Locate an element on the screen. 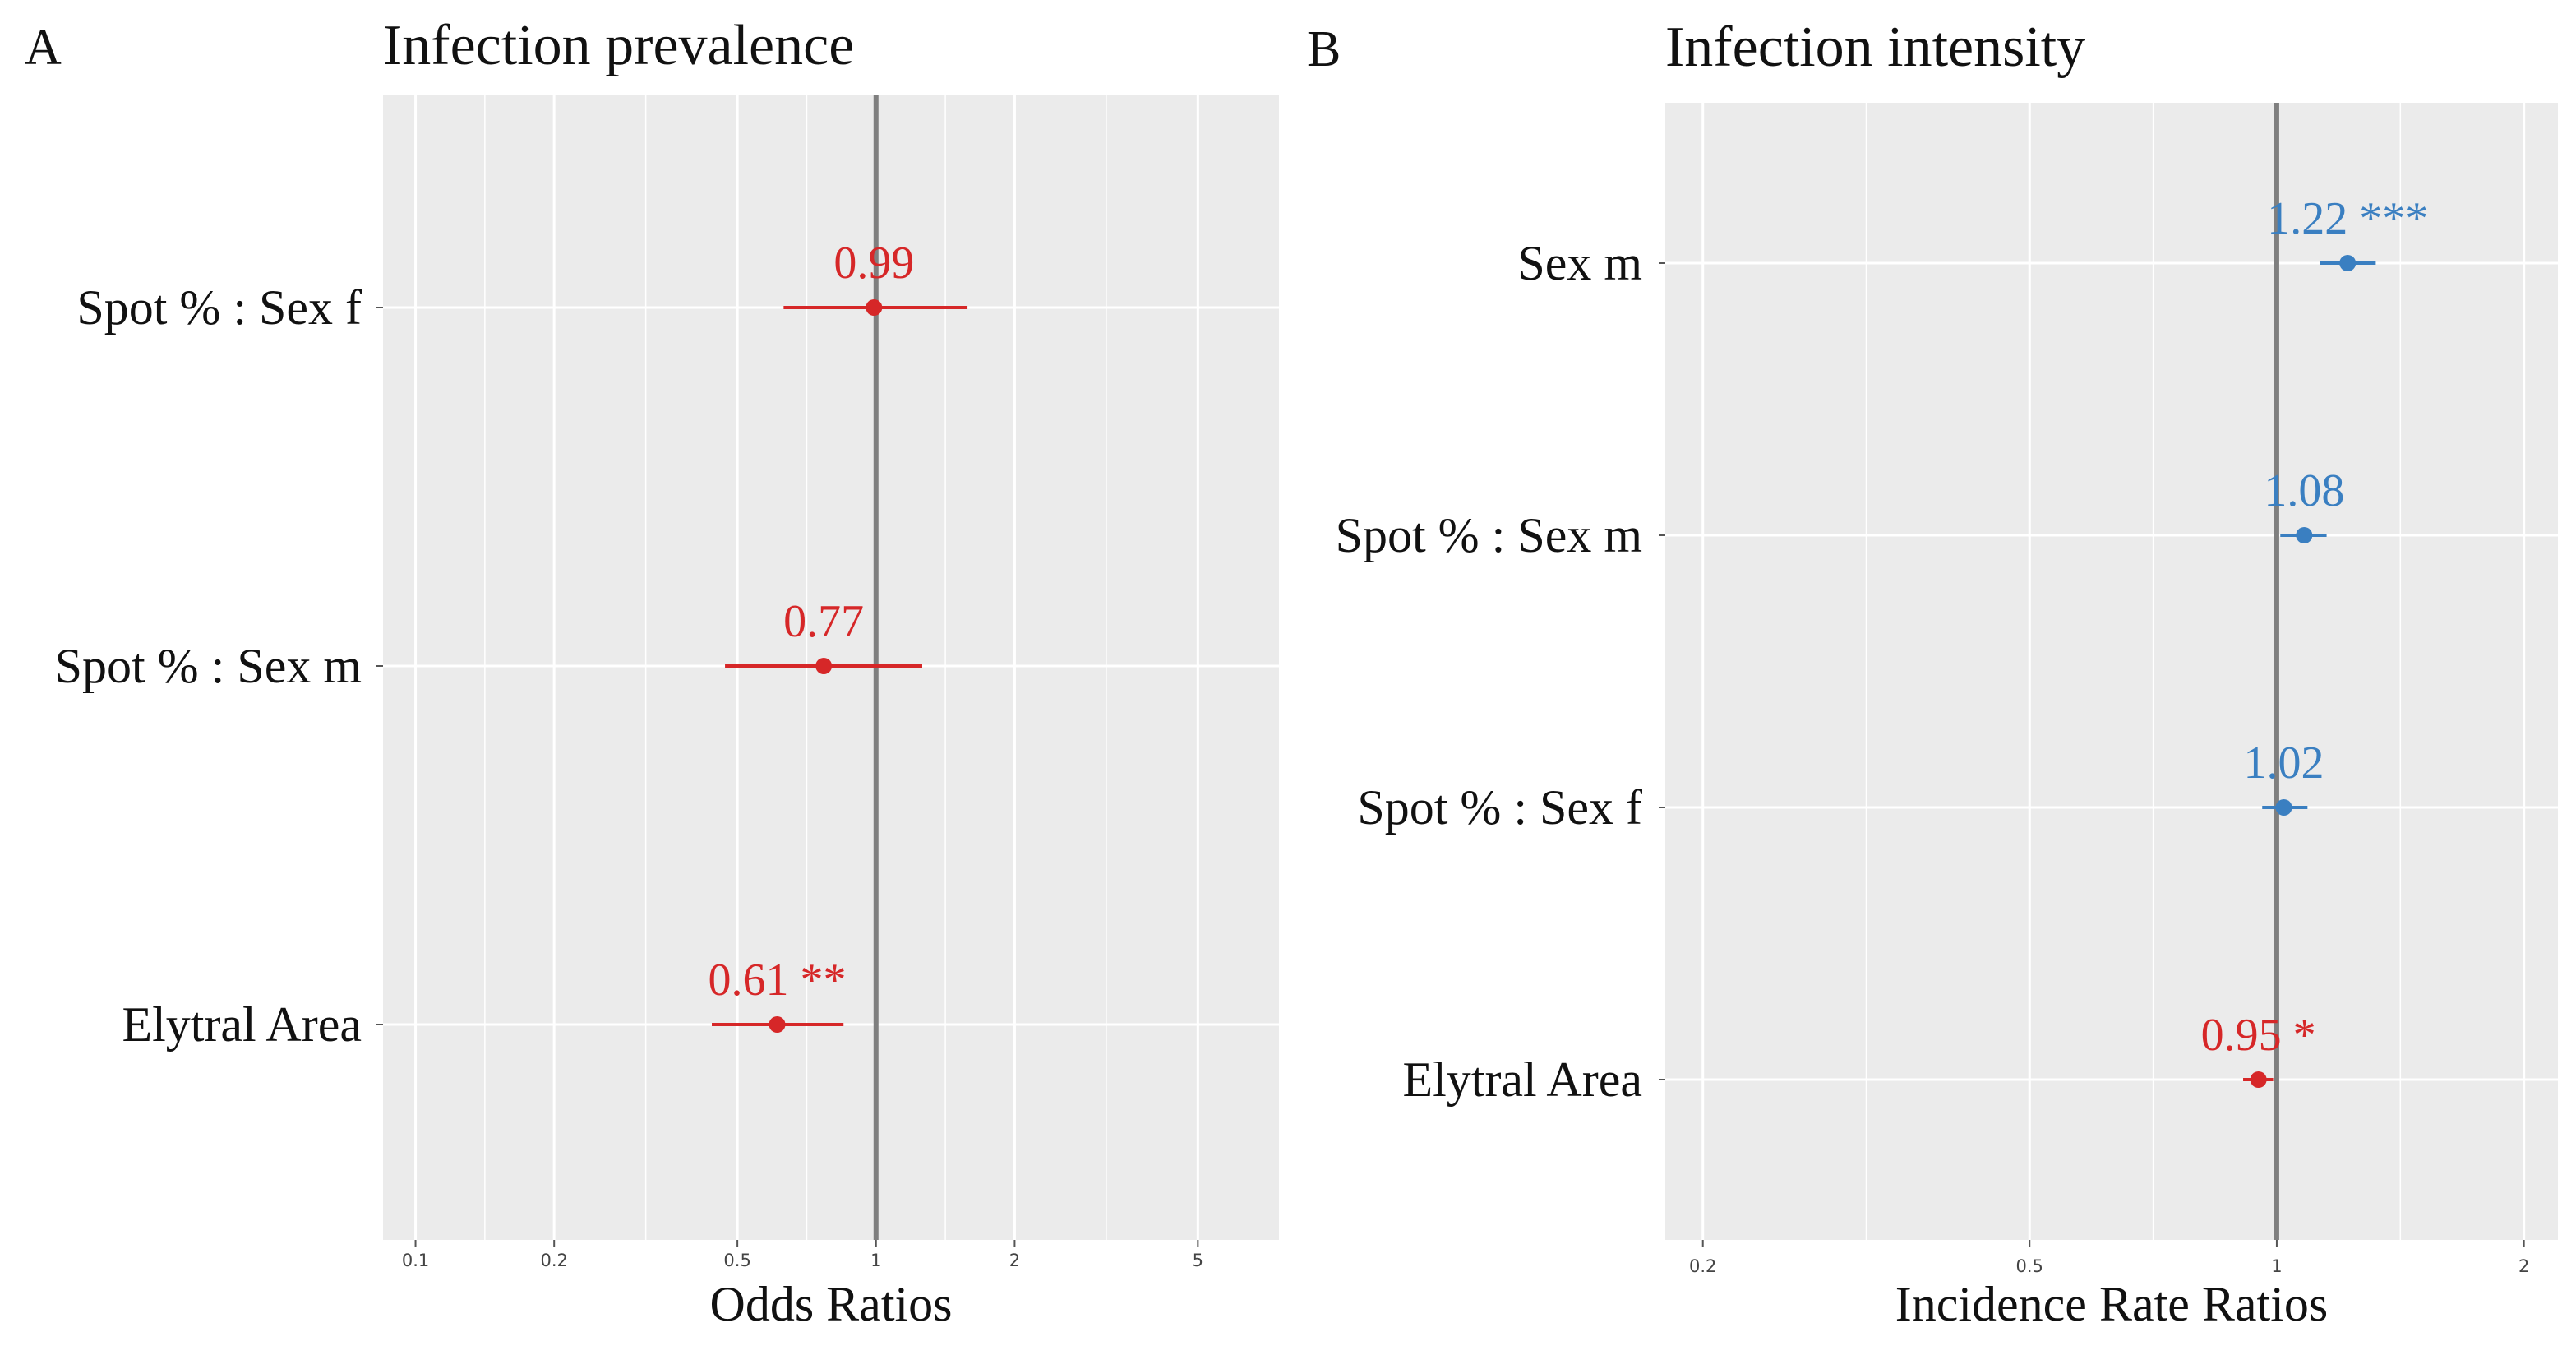 The height and width of the screenshot is (1346, 2576). estimate-label-elytral-area: 0.95 * is located at coordinates (2258, 1035).